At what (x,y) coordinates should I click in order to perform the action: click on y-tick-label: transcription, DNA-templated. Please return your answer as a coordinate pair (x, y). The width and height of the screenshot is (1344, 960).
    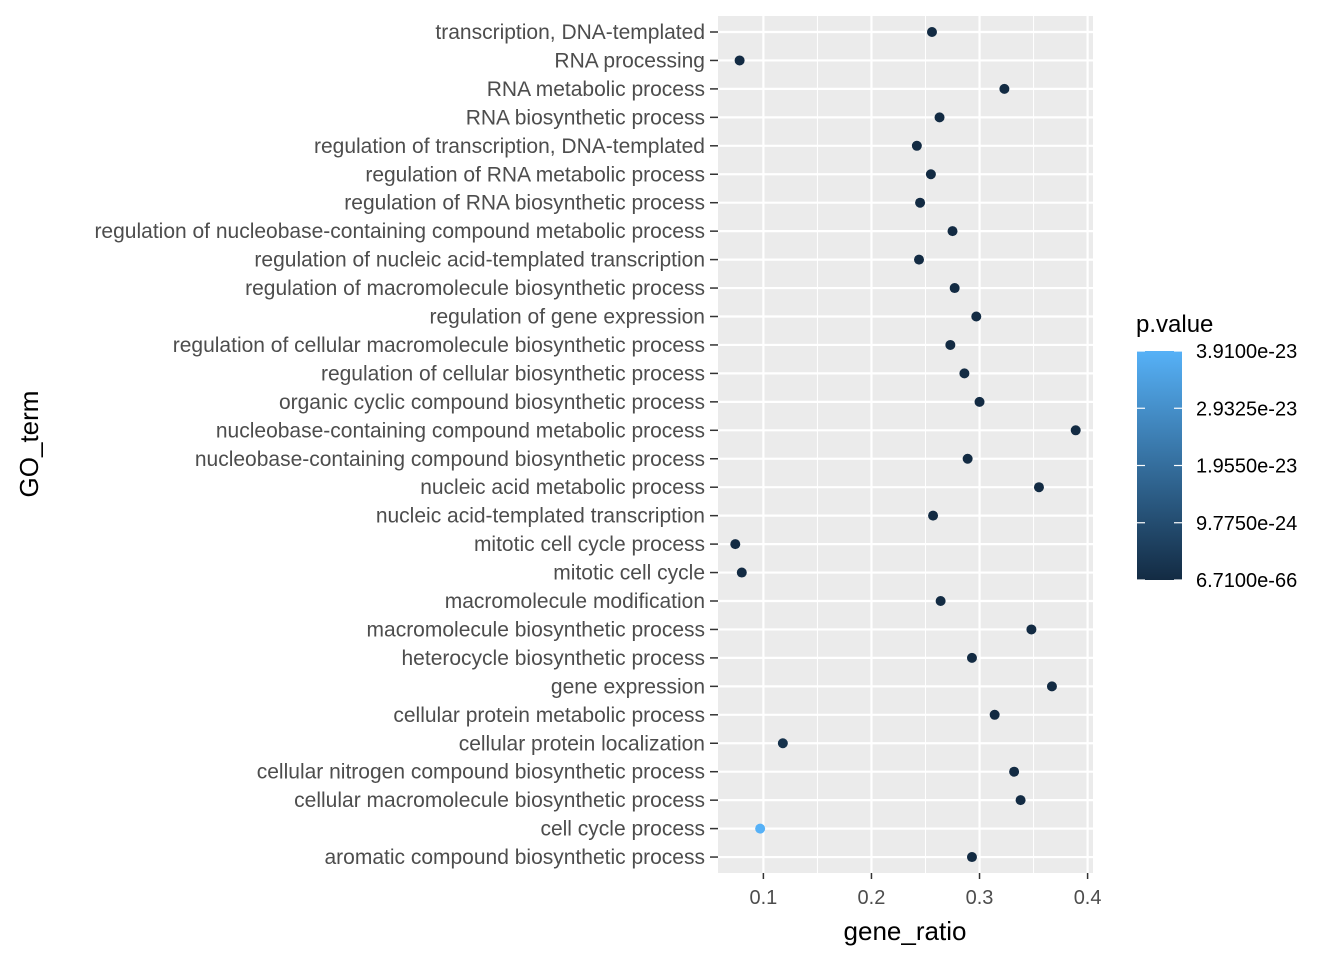
    Looking at the image, I should click on (570, 32).